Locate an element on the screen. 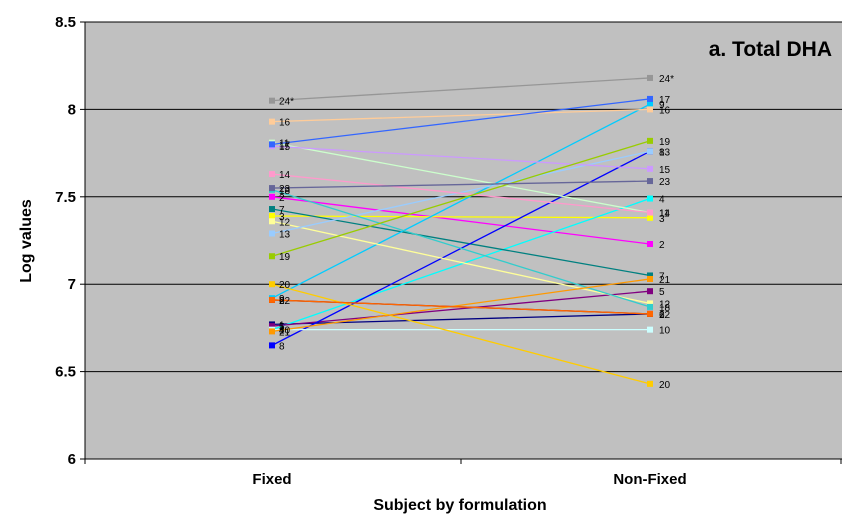  point-label: 20 is located at coordinates (285, 285).